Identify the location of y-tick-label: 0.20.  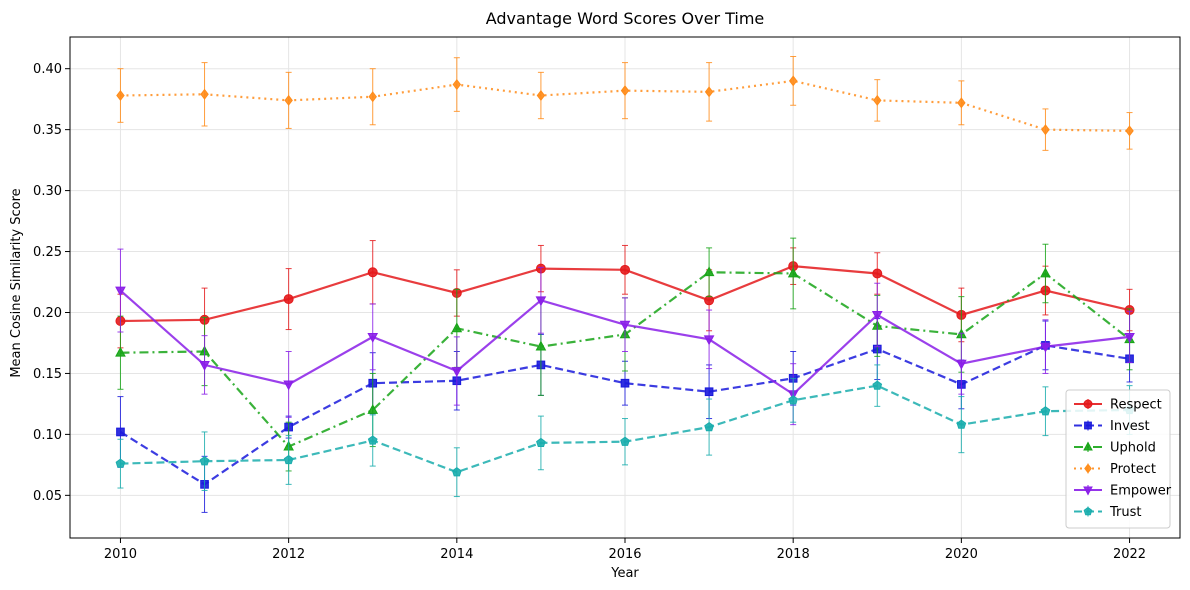
(47, 313).